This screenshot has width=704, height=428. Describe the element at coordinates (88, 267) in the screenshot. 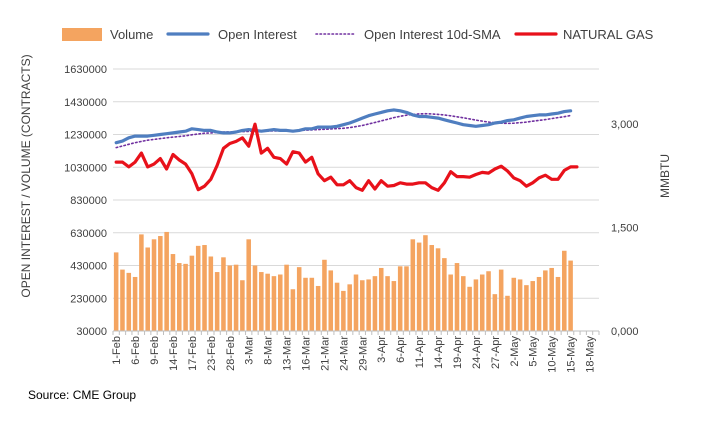

I see `left-tick-label: 430000` at that location.